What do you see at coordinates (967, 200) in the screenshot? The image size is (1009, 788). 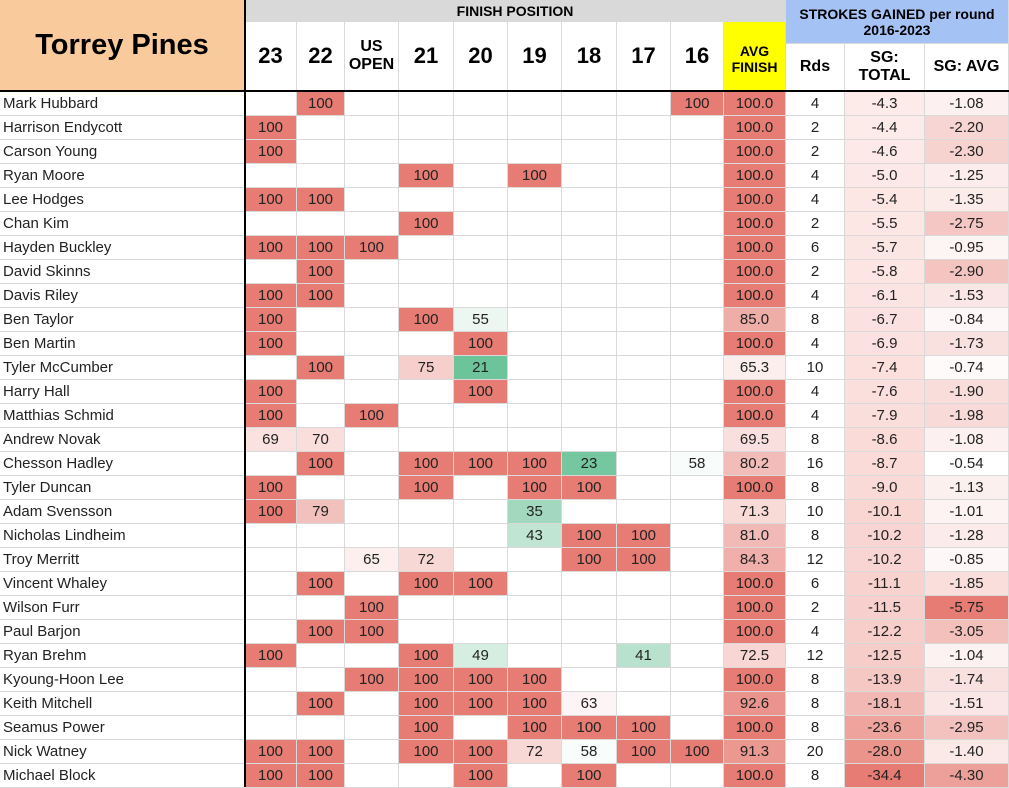 I see `sg-avg: -1.35` at bounding box center [967, 200].